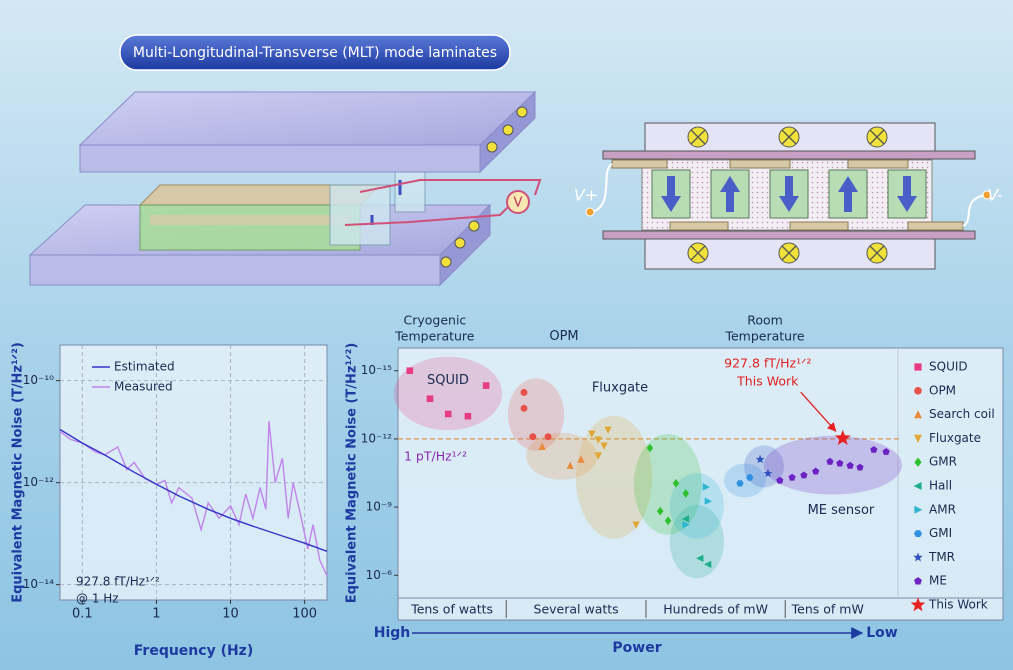 Image resolution: width=1013 pixels, height=670 pixels. I want to click on group-label: SQUID, so click(448, 380).